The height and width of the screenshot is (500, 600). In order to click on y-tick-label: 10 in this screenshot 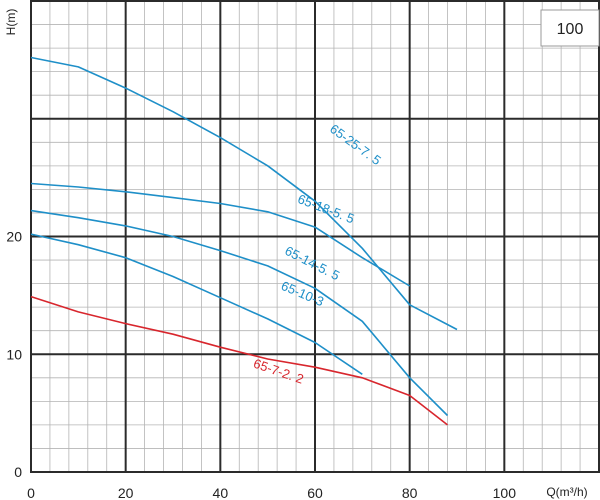, I will do `click(14, 354)`.